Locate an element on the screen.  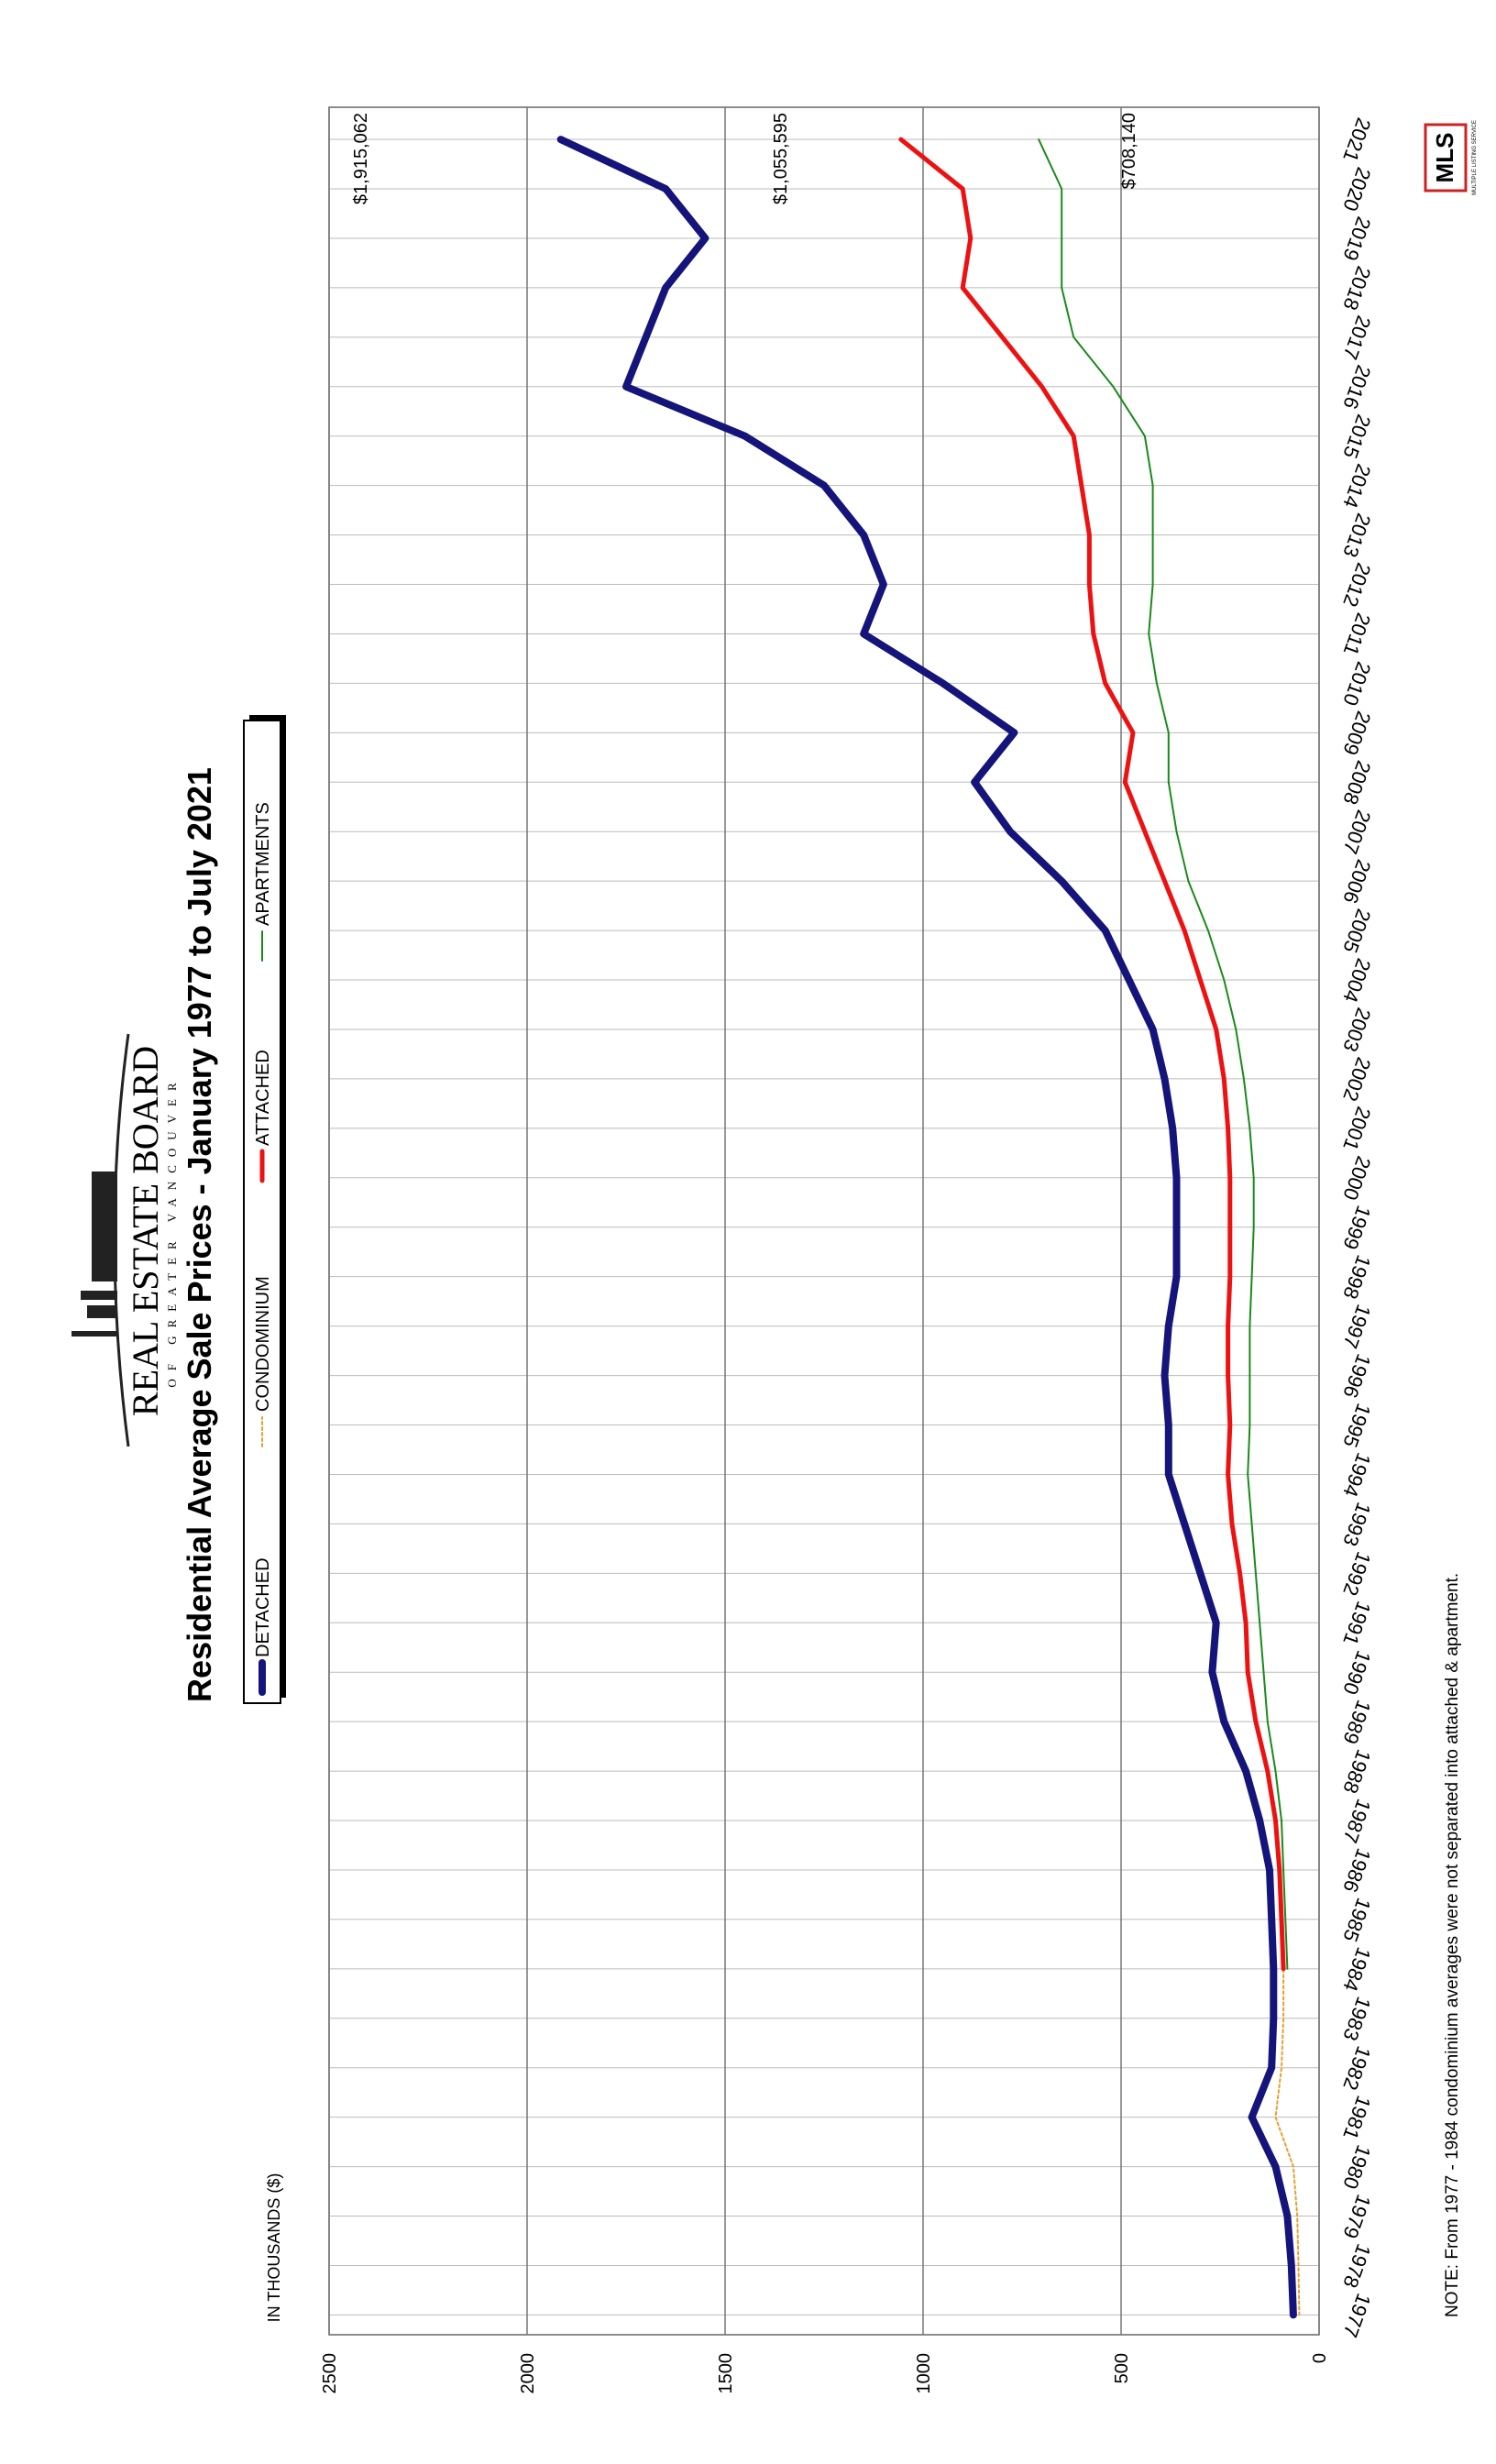
x-tick-label: 1985 is located at coordinates (1356, 1920).